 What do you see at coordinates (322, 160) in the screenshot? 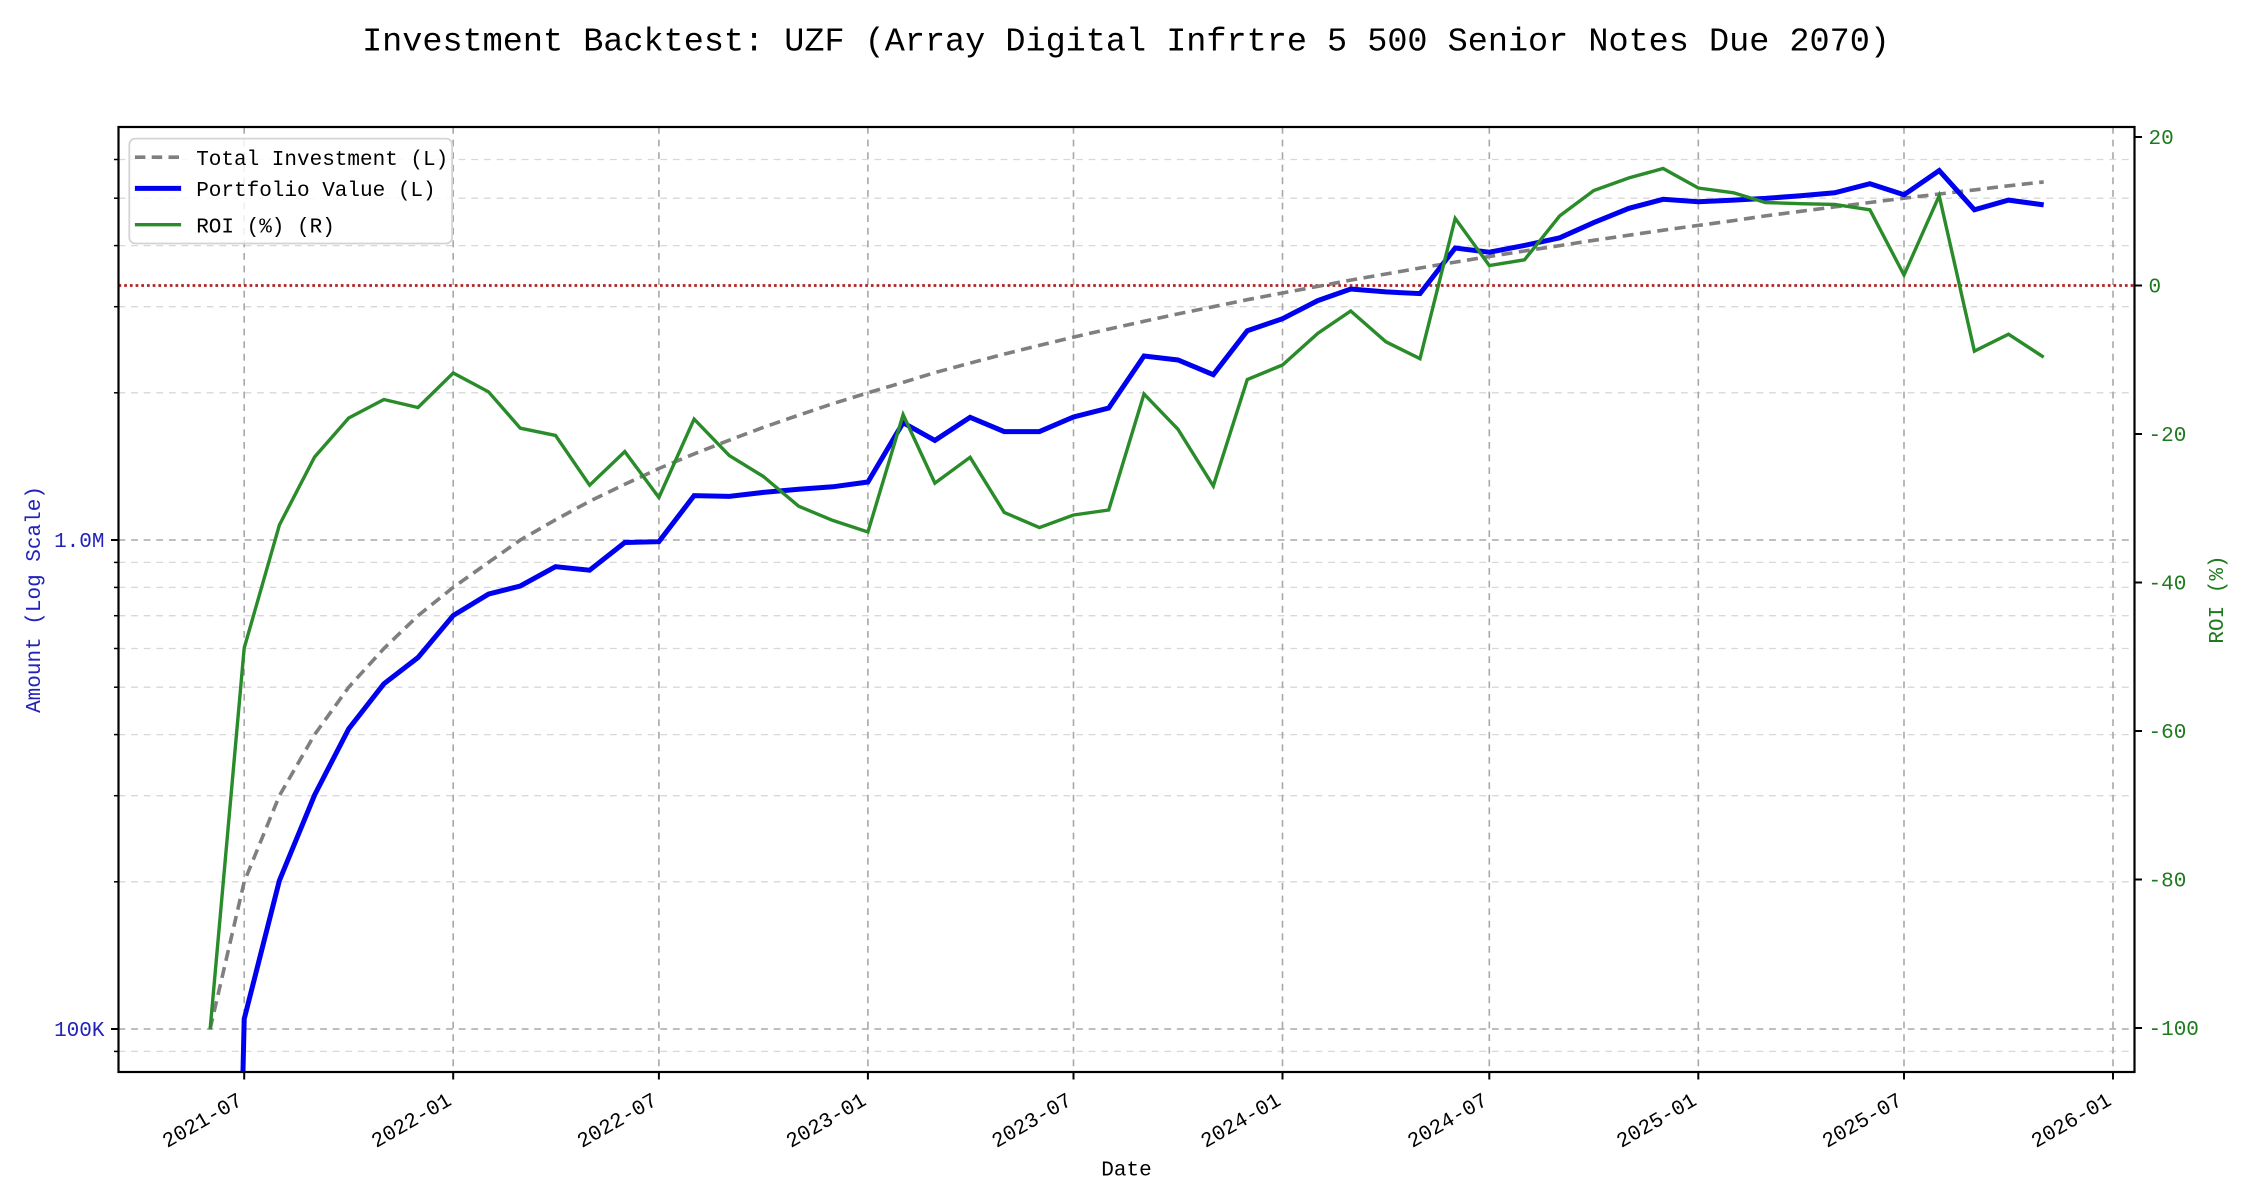
I see `svg-text: Total Investment (L)` at bounding box center [322, 160].